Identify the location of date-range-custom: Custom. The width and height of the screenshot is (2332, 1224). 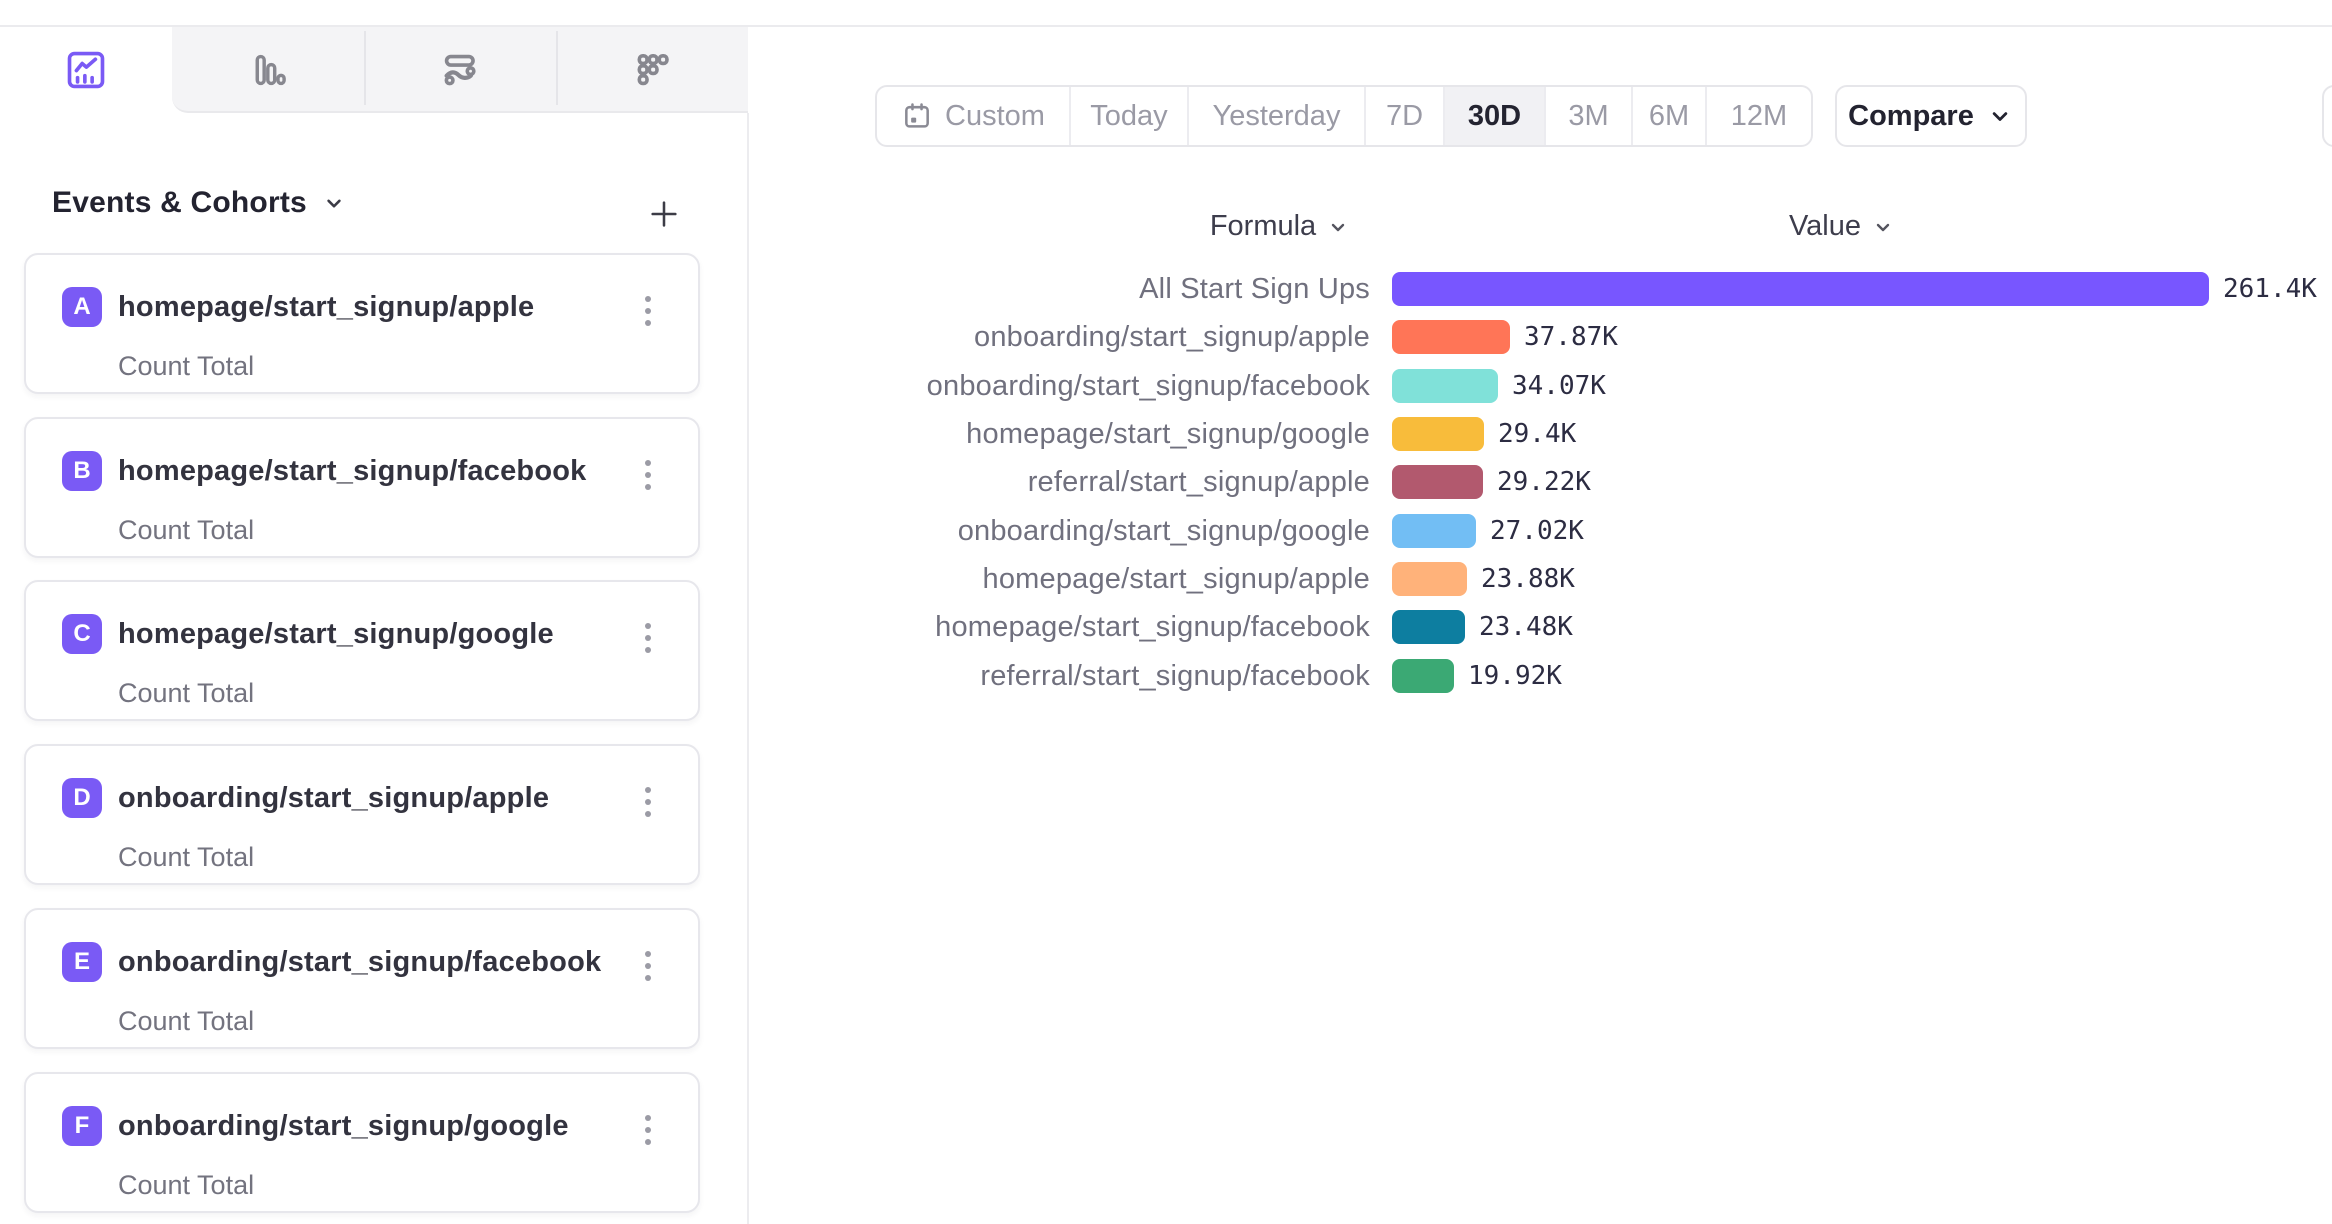
(974, 116).